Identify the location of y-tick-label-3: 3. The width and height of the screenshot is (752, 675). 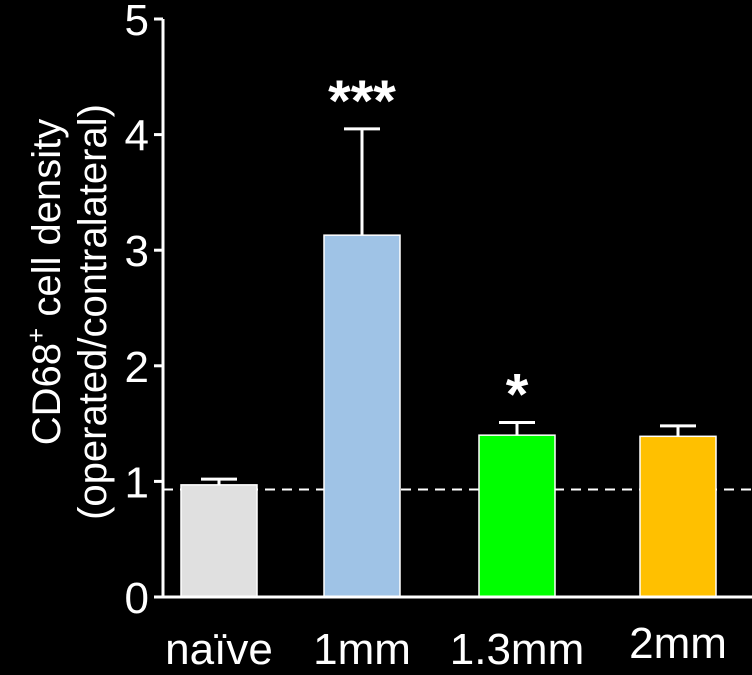
(137, 251).